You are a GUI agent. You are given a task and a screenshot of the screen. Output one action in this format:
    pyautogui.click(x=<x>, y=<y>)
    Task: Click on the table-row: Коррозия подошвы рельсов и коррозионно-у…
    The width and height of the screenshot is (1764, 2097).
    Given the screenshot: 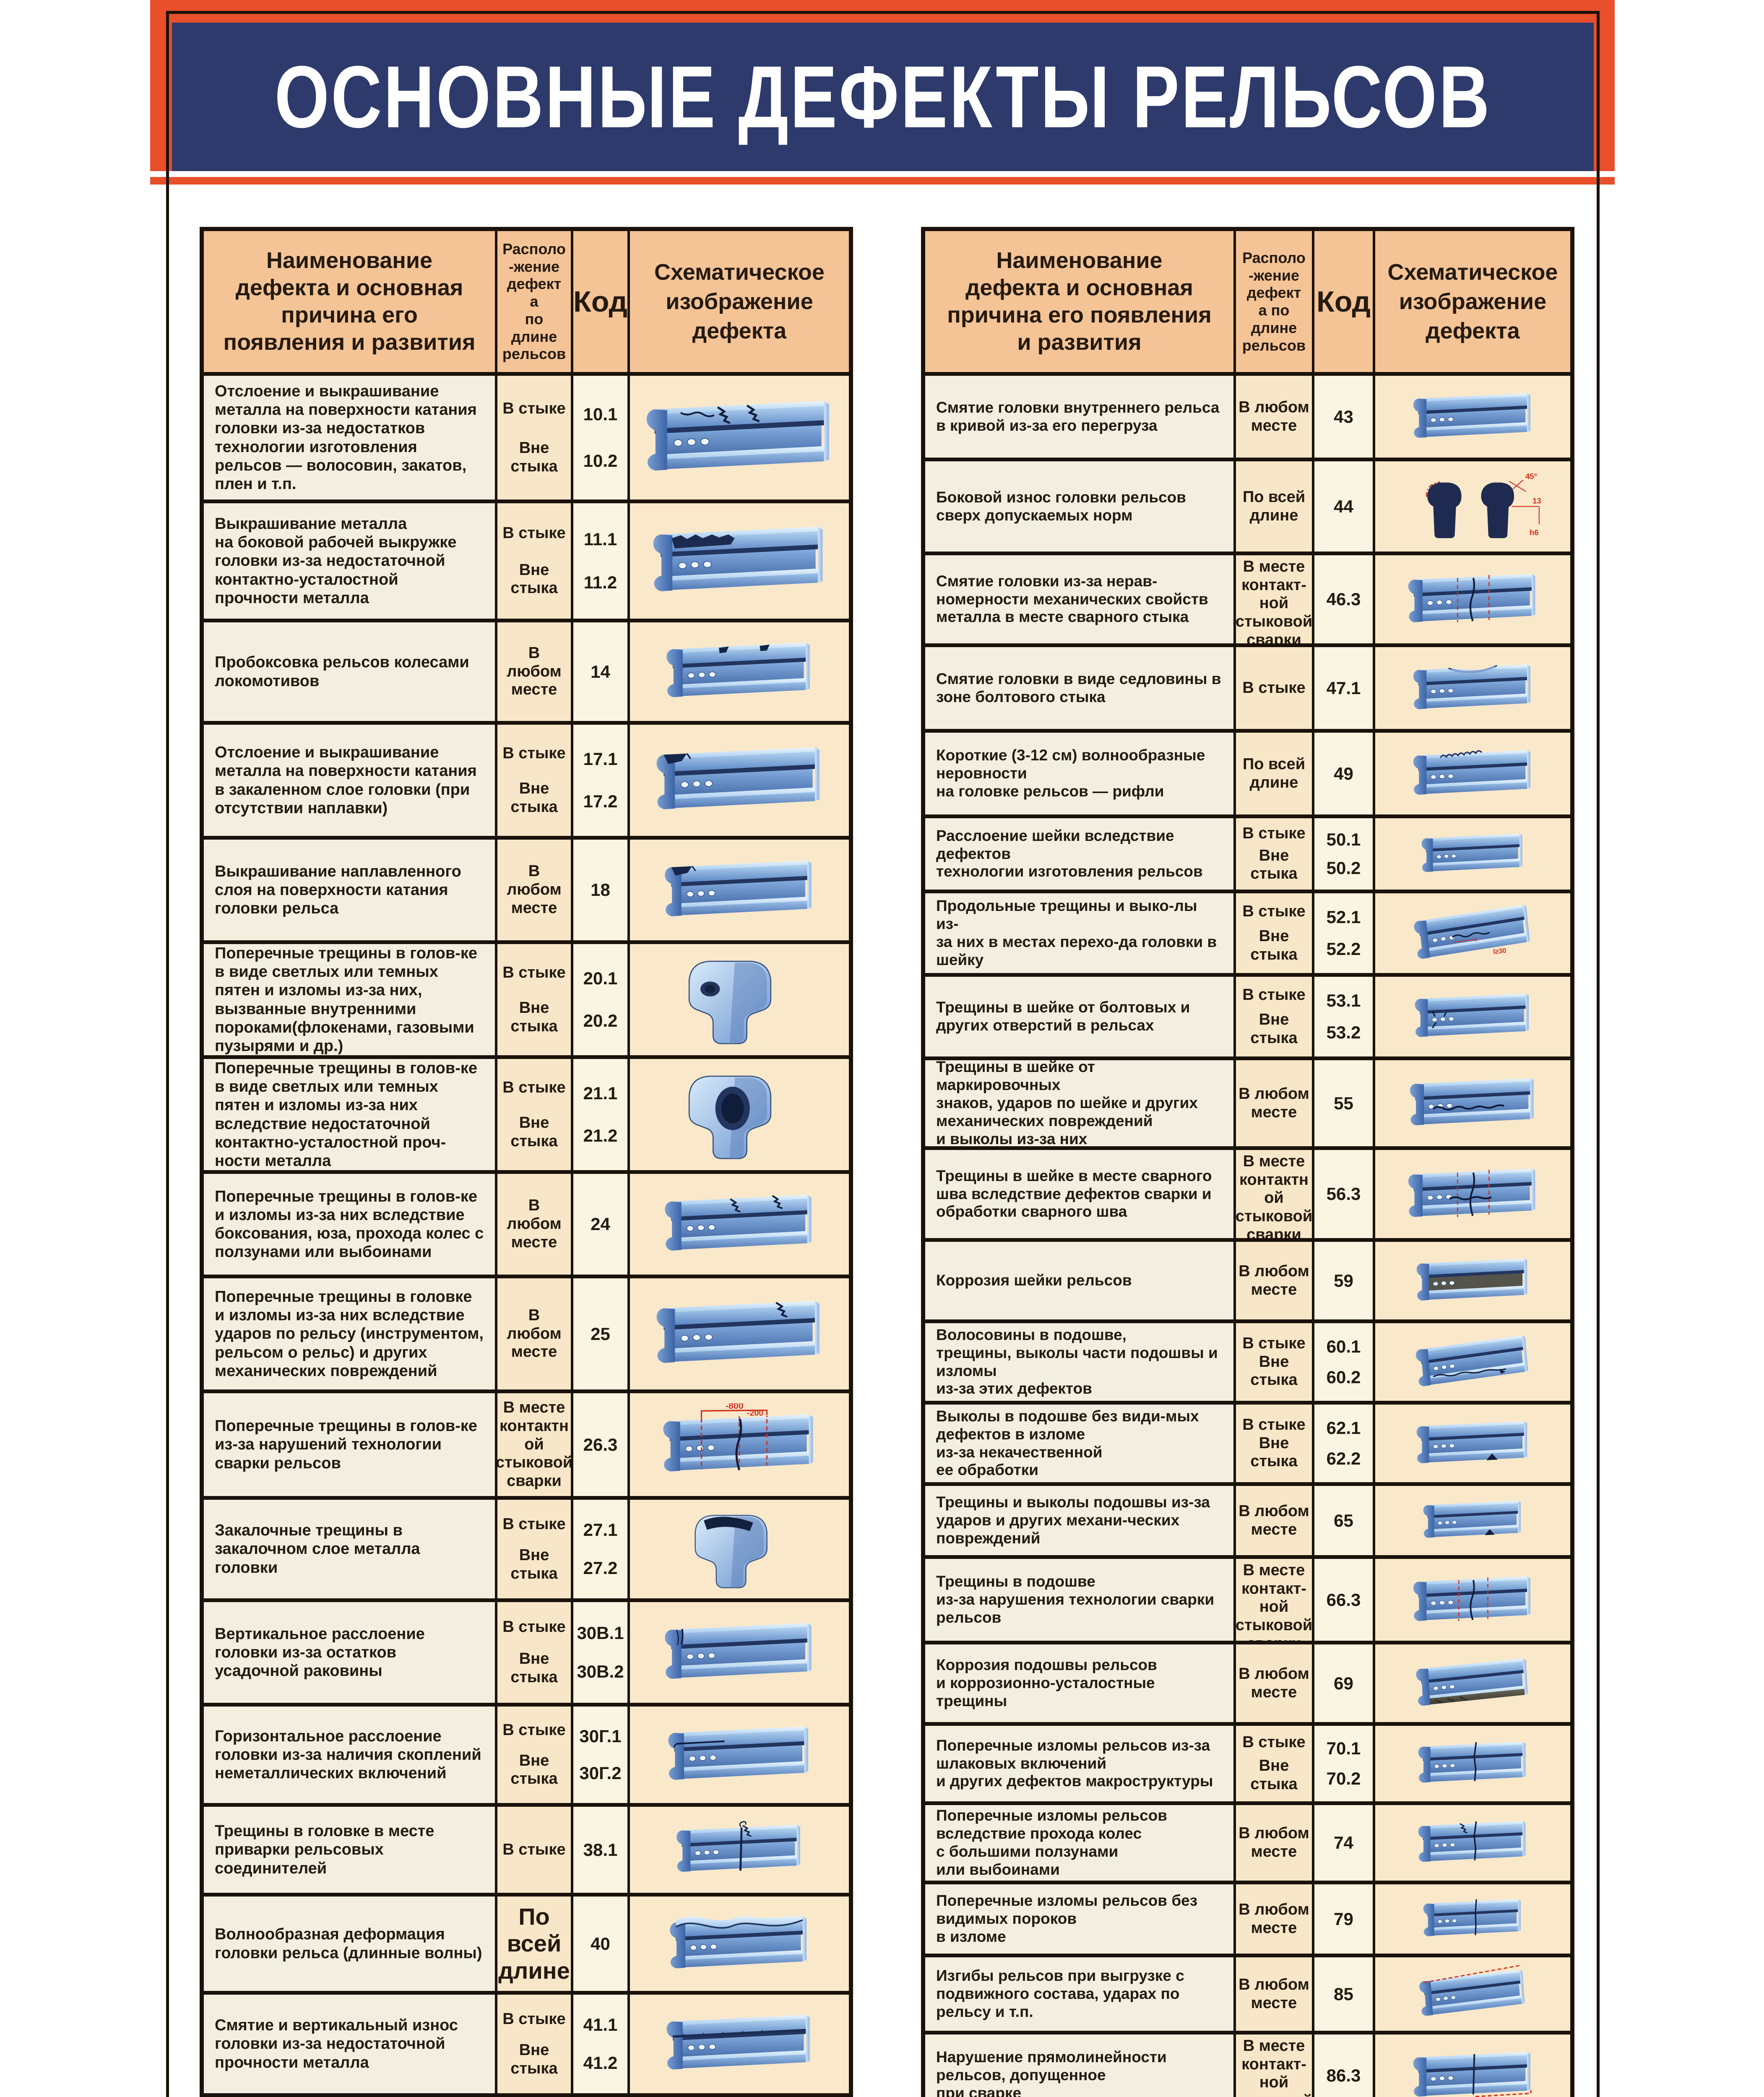 What is the action you would take?
    pyautogui.click(x=1247, y=1683)
    